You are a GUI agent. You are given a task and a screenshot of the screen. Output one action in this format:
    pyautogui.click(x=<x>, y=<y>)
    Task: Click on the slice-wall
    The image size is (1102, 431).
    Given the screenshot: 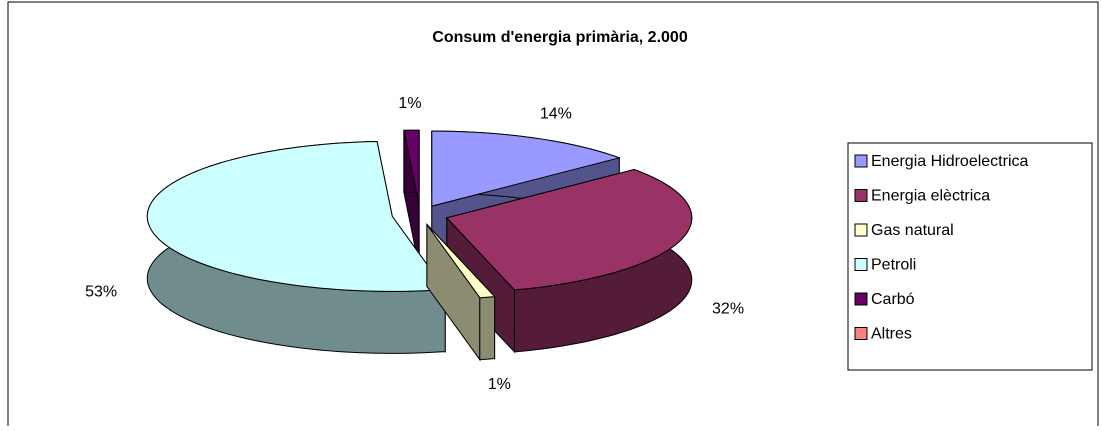 What is the action you would take?
    pyautogui.click(x=487, y=328)
    